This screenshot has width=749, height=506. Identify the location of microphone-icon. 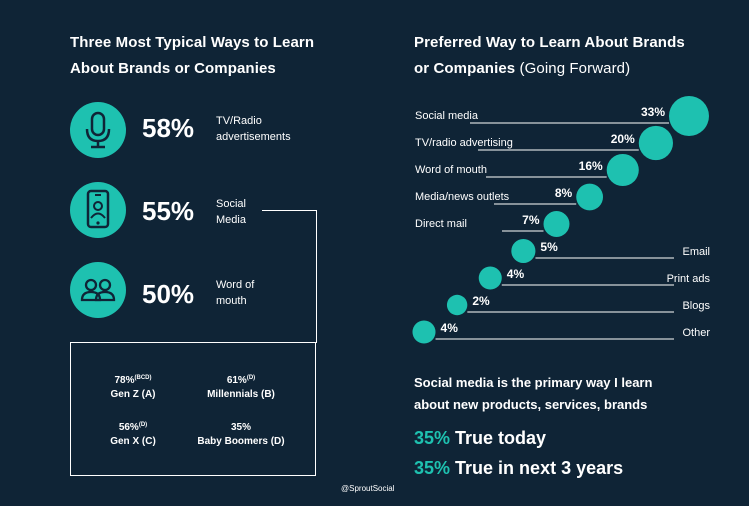
(98, 130).